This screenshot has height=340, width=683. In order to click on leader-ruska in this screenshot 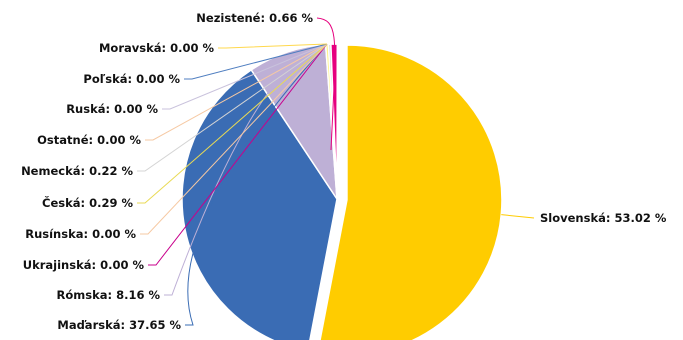, I will do `click(245, 76)`.